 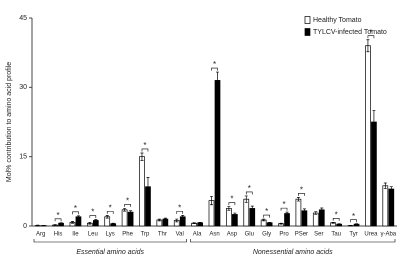 I want to click on group-label: Essential amino acids, so click(x=110, y=252).